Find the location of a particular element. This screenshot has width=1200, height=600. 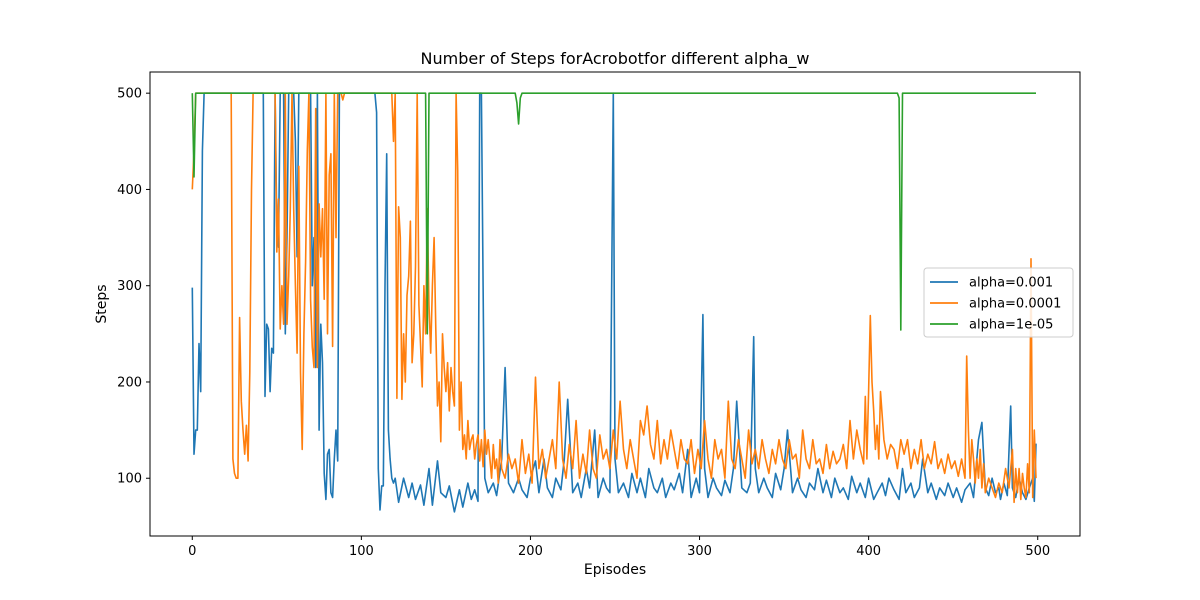

x-axis: 0 100 200 300 400 500 is located at coordinates (619, 547).